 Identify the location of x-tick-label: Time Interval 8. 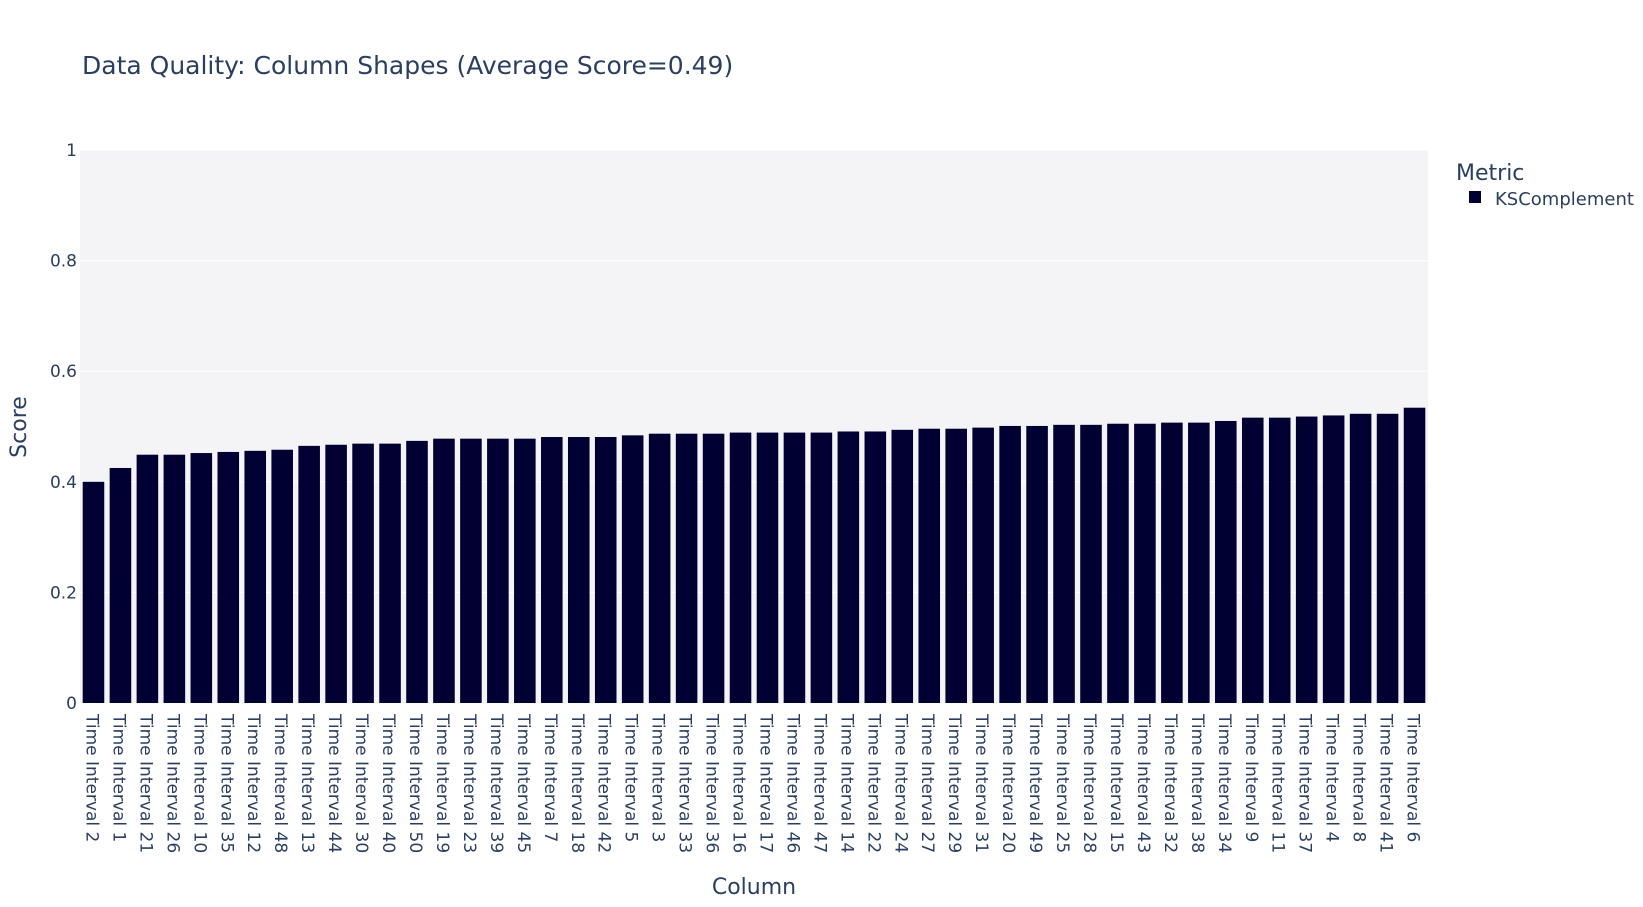
(1359, 777).